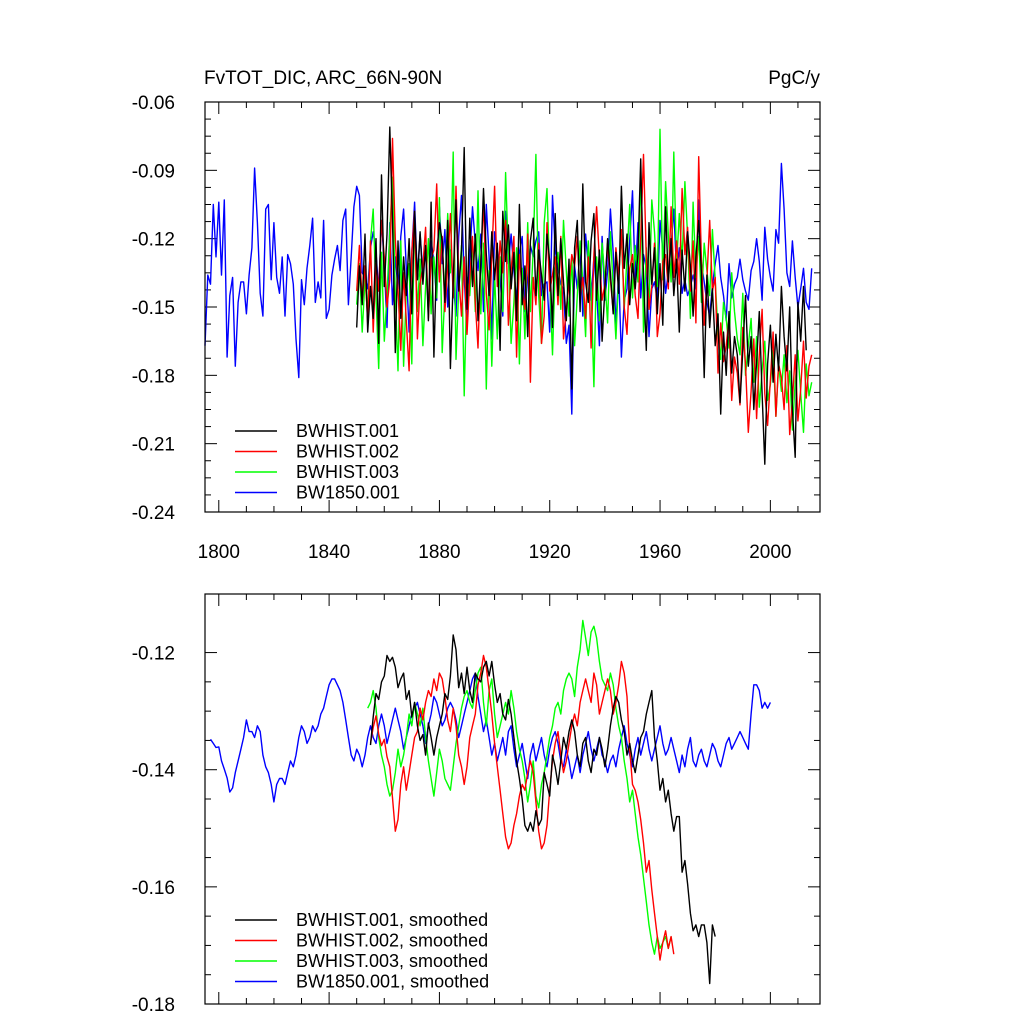 The image size is (1024, 1024). What do you see at coordinates (347, 452) in the screenshot?
I see `legend-label: BWHIST.002` at bounding box center [347, 452].